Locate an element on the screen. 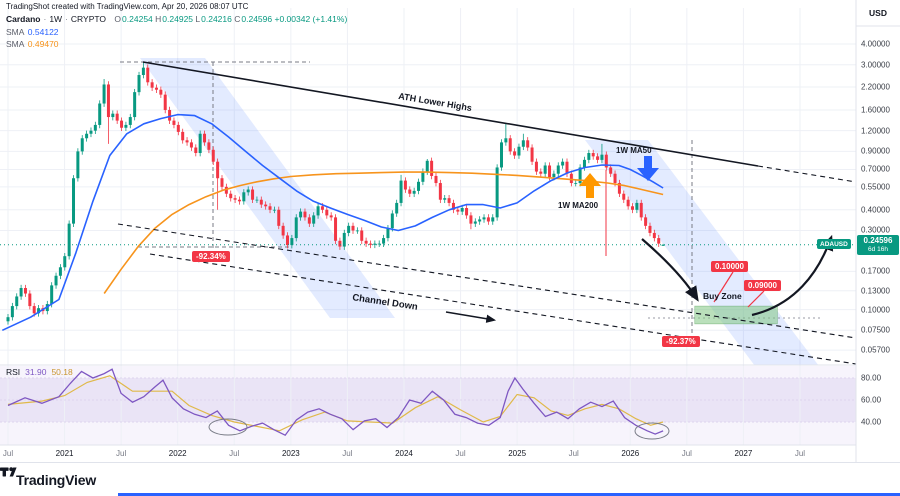  ma50-down-arrow-icon is located at coordinates (648, 168).